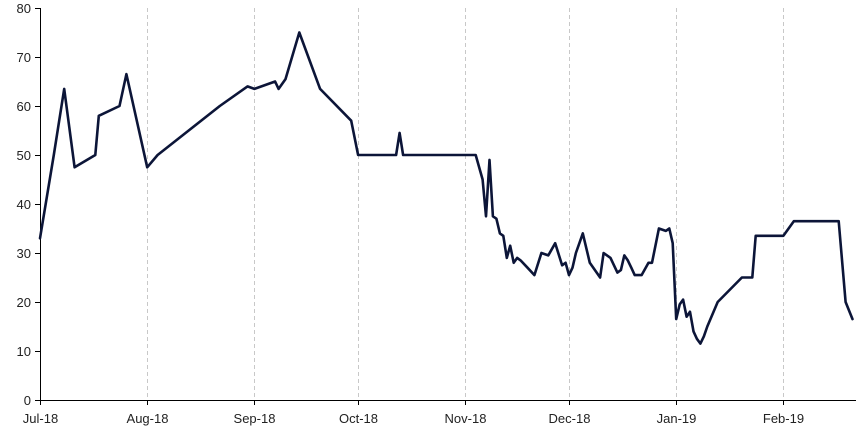 This screenshot has width=867, height=434. Describe the element at coordinates (148, 418) in the screenshot. I see `x-tick-label: Aug-18` at that location.